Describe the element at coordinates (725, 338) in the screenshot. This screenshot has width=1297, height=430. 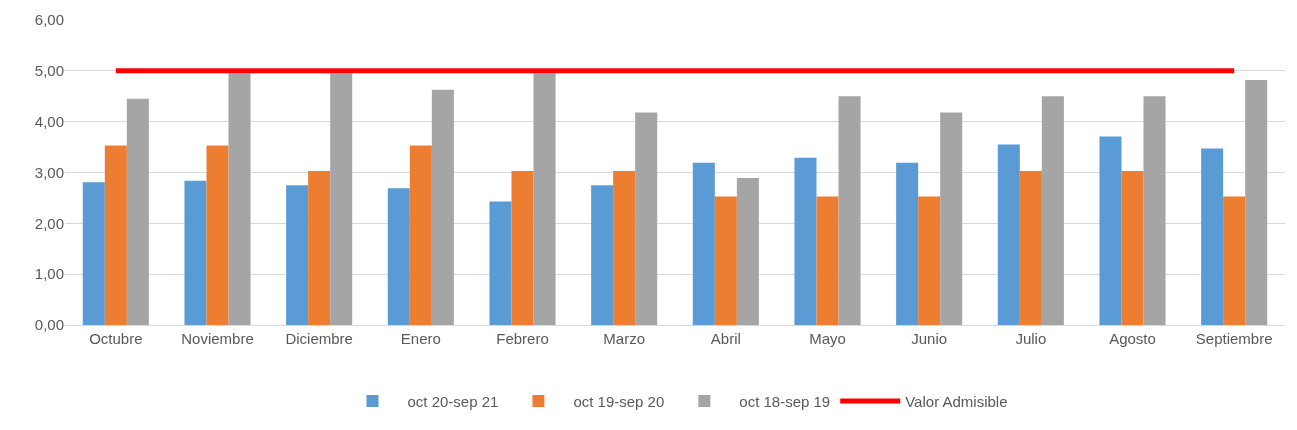
I see `x-tick-label: Abril` at that location.